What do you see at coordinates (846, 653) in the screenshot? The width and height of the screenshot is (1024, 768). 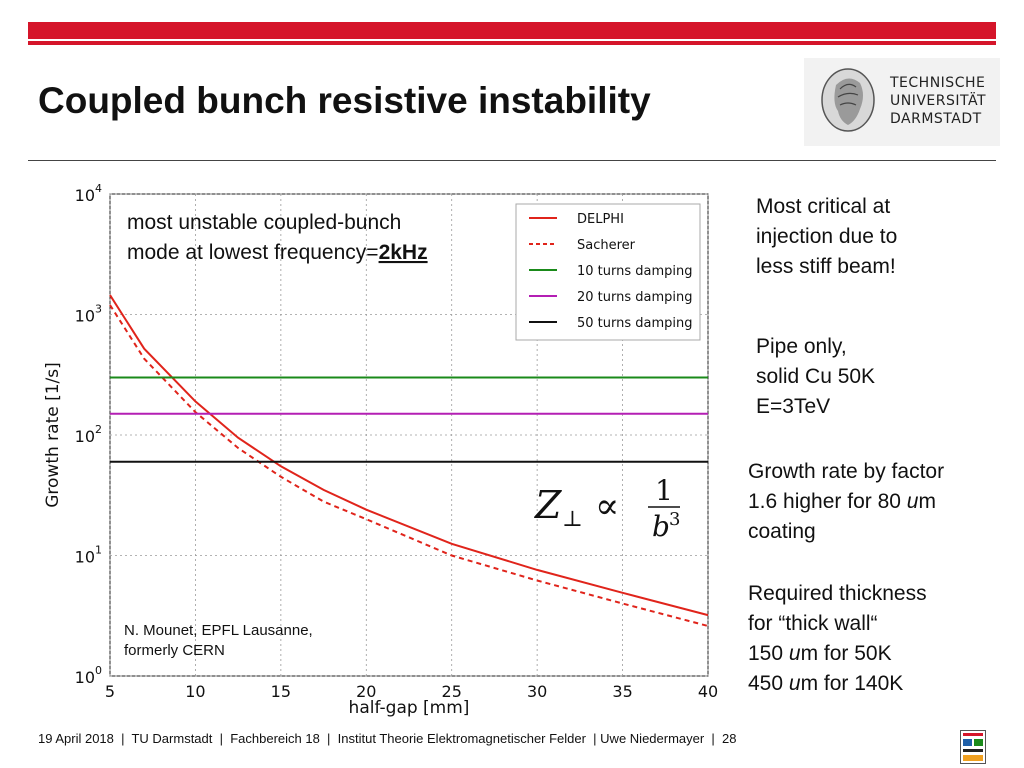 I see `note-thickness-line3-post: m for 50K` at bounding box center [846, 653].